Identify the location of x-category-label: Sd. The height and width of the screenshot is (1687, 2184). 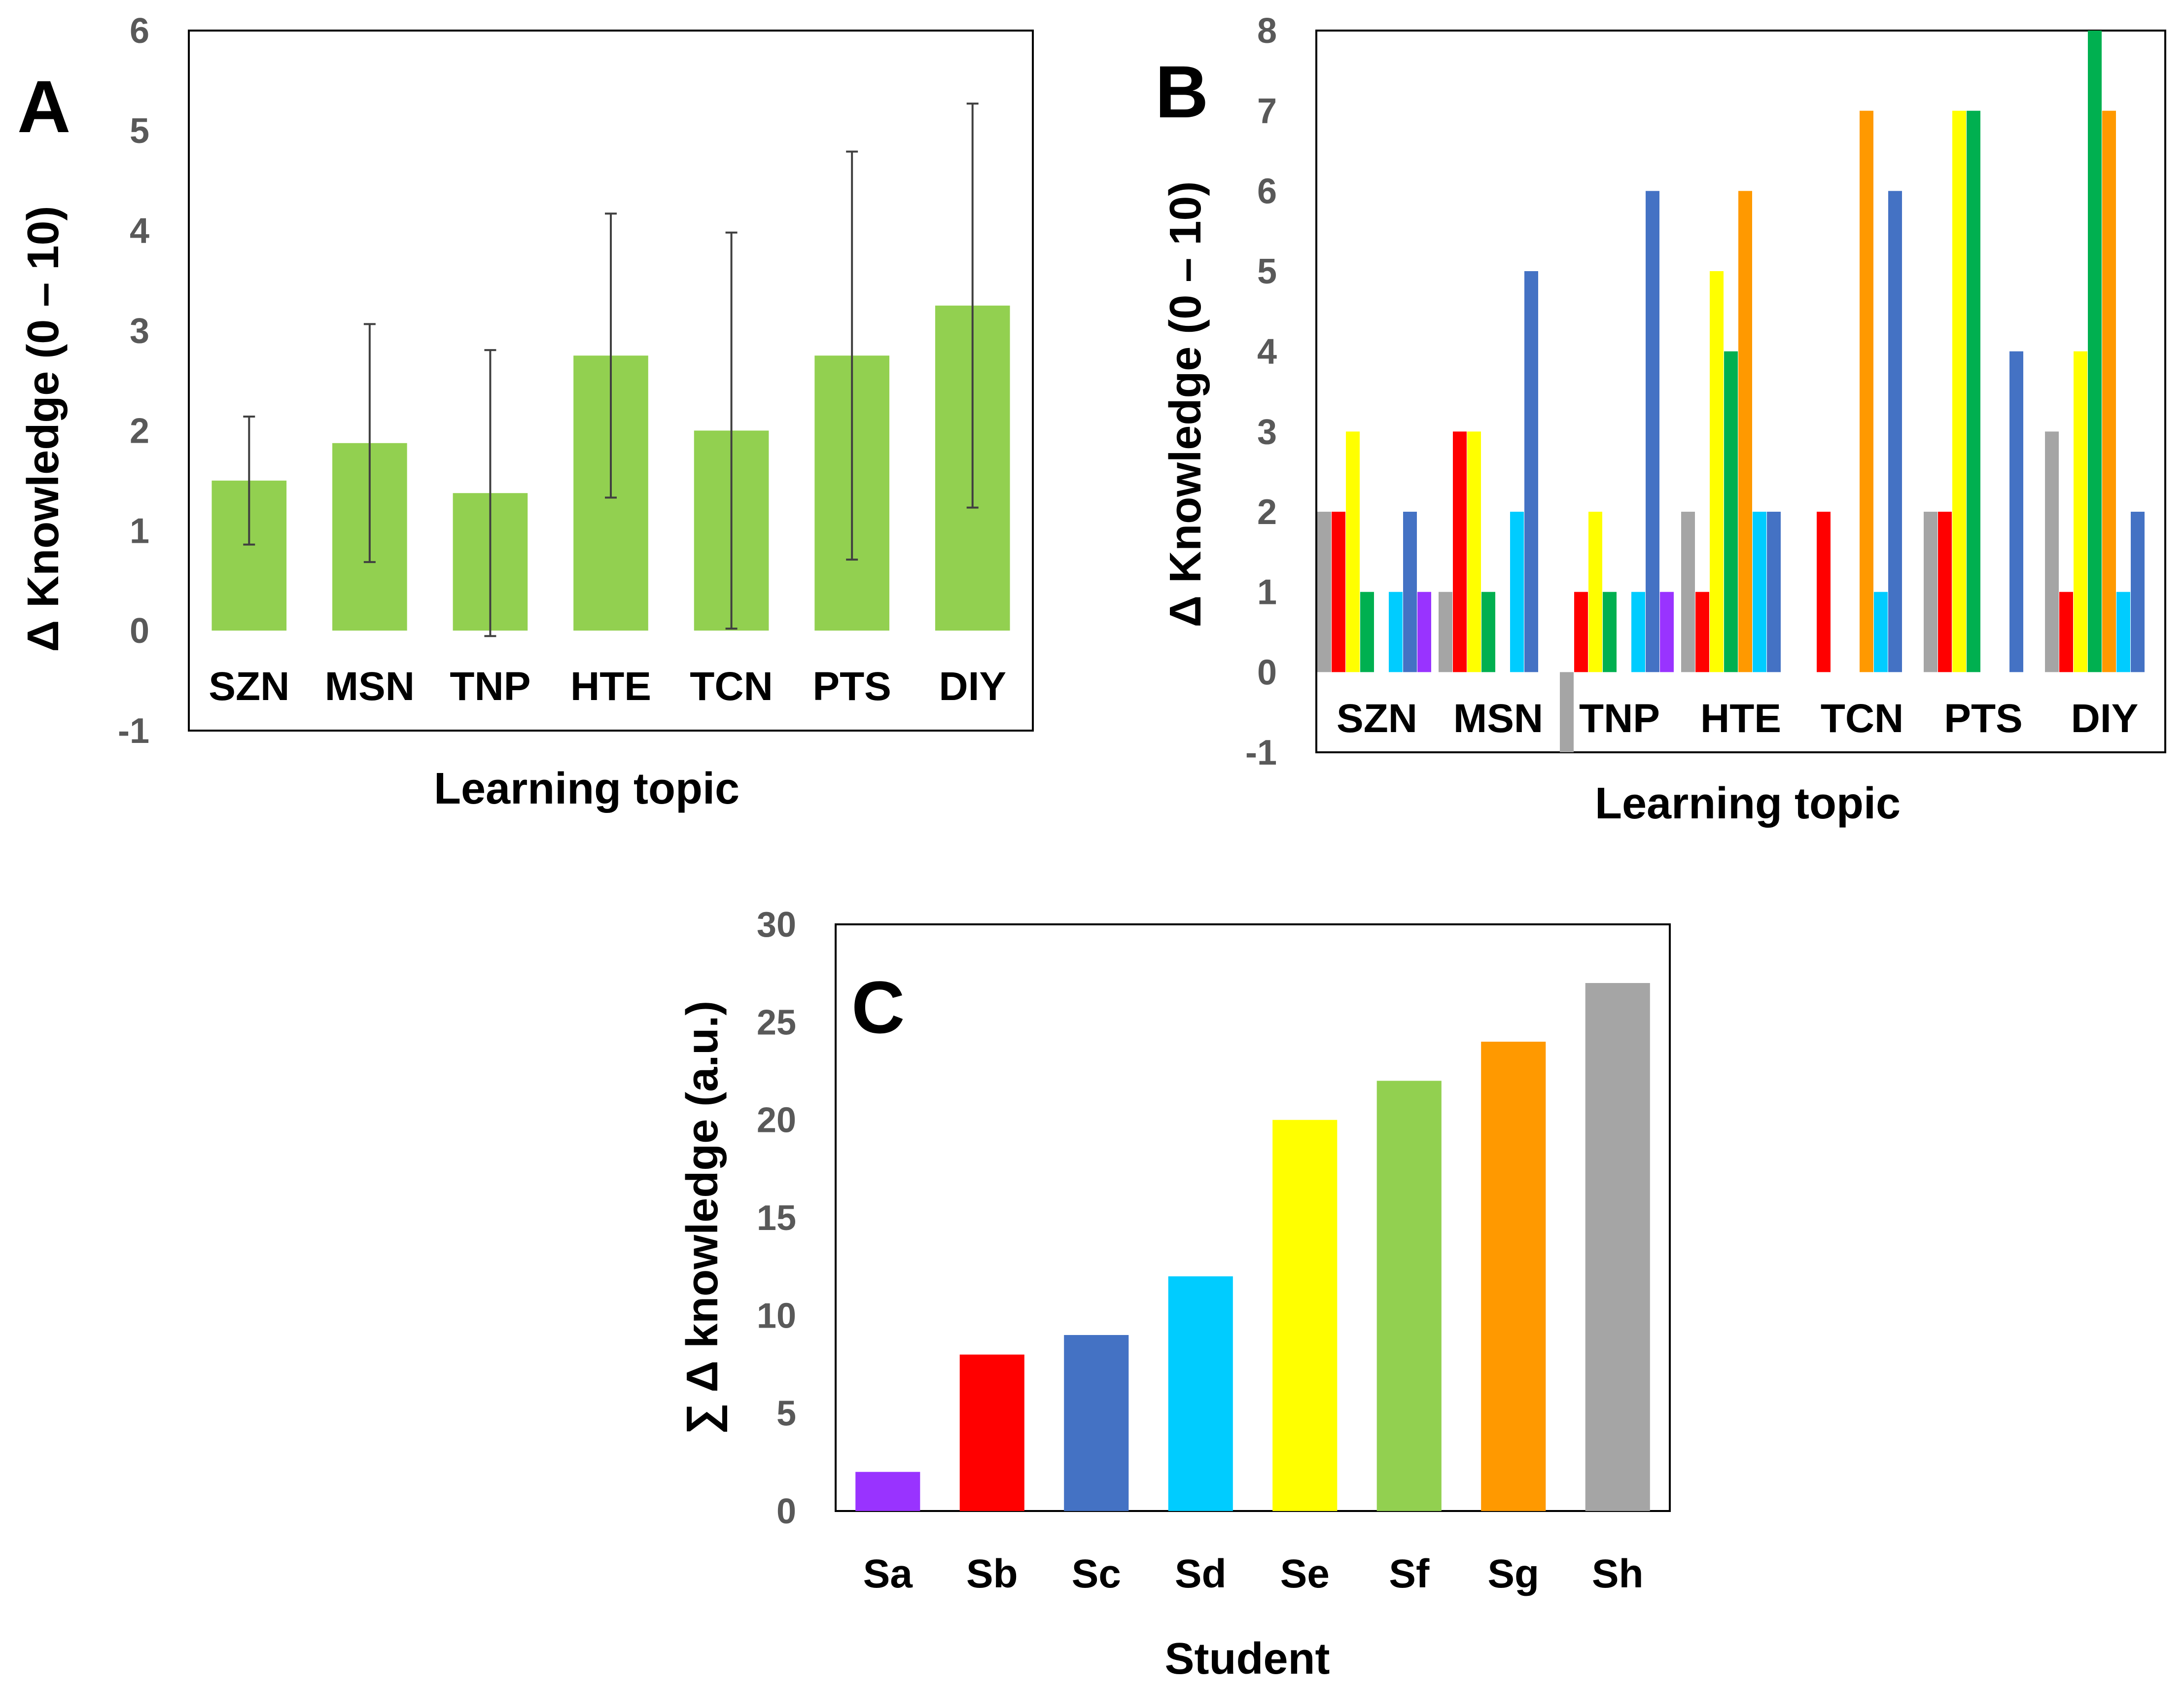
(1201, 1573).